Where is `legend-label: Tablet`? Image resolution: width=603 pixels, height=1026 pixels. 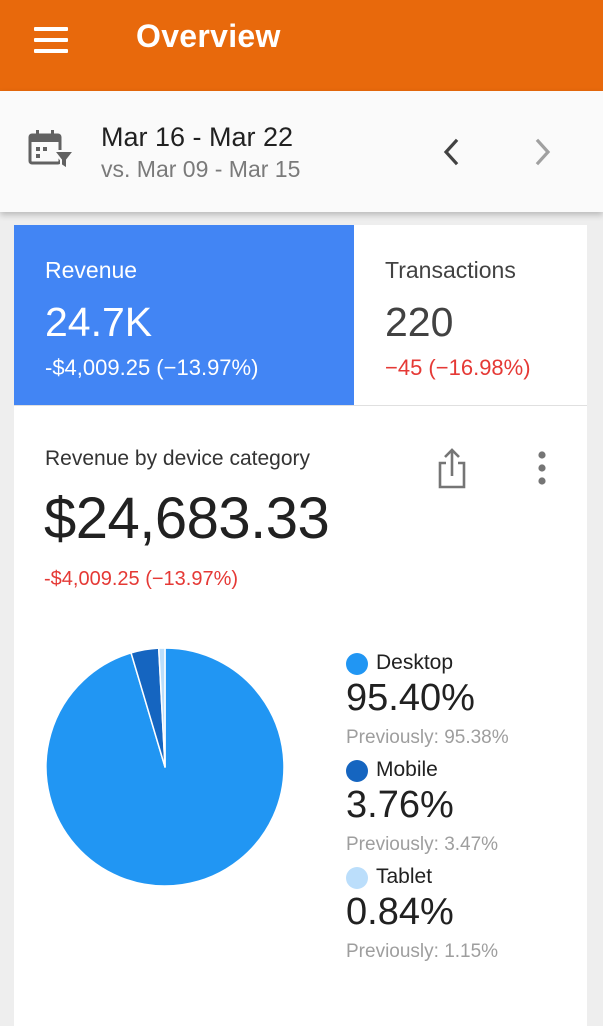
legend-label: Tablet is located at coordinates (404, 876).